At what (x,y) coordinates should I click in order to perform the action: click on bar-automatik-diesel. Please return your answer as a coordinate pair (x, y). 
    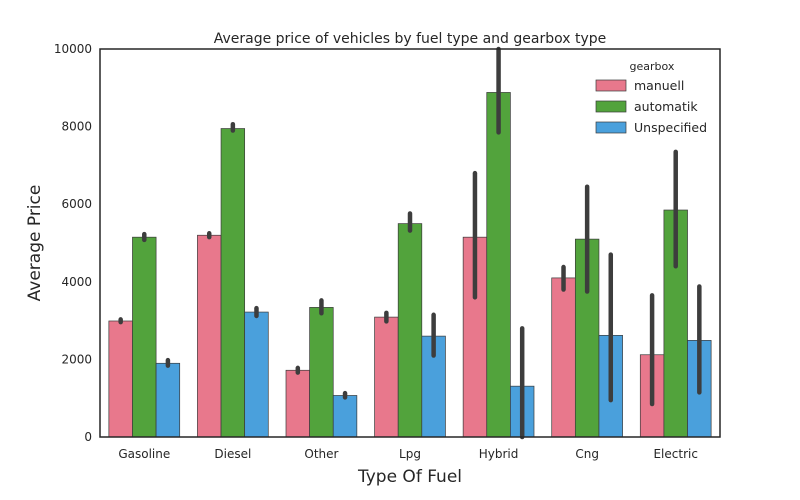
    Looking at the image, I should click on (233, 283).